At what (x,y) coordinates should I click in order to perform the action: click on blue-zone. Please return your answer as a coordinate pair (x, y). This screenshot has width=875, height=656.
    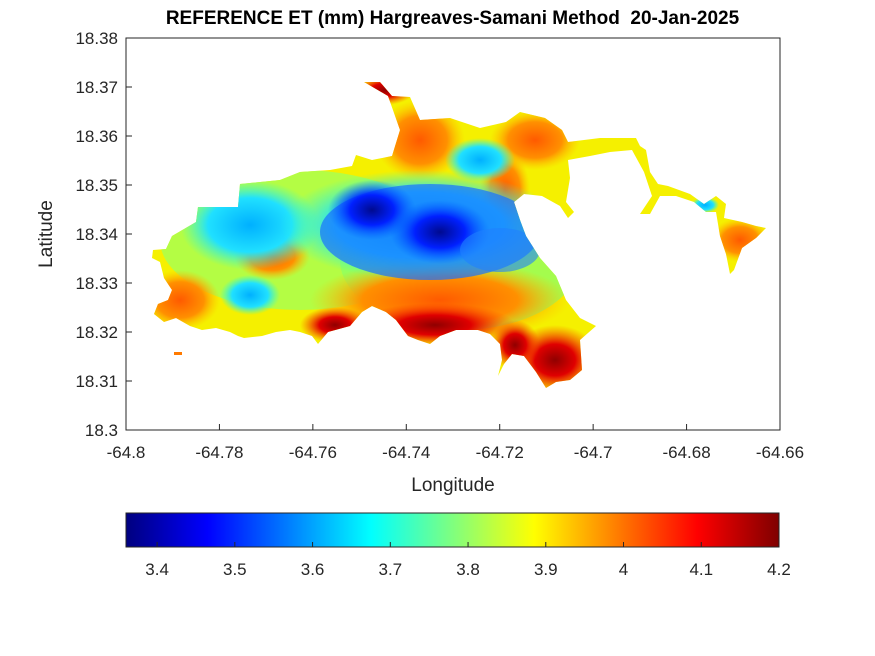
    Looking at the image, I should click on (500, 250).